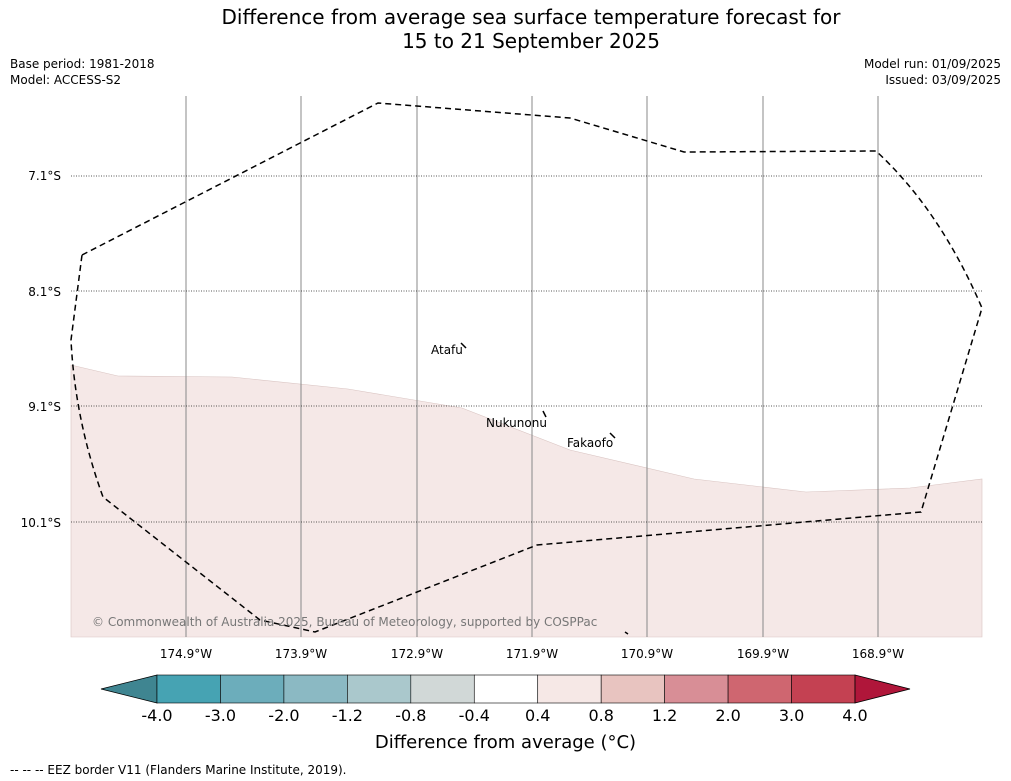 Image resolution: width=1011 pixels, height=781 pixels. What do you see at coordinates (347, 715) in the screenshot?
I see `colorbar-tick-label: -1.2` at bounding box center [347, 715].